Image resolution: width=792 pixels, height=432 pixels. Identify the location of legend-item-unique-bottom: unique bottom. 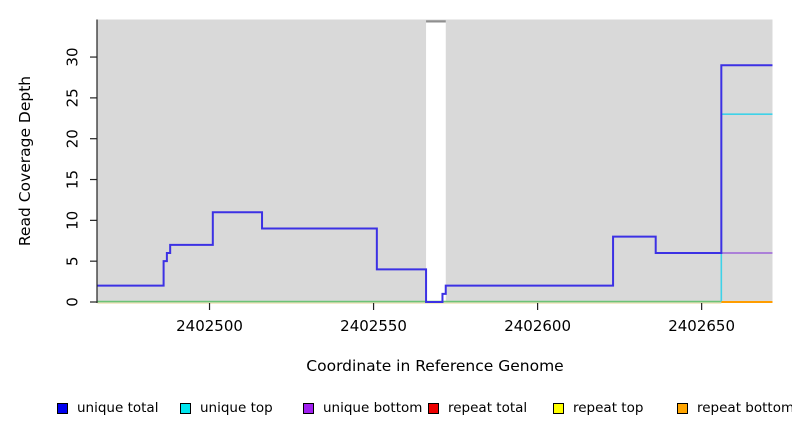
(362, 408).